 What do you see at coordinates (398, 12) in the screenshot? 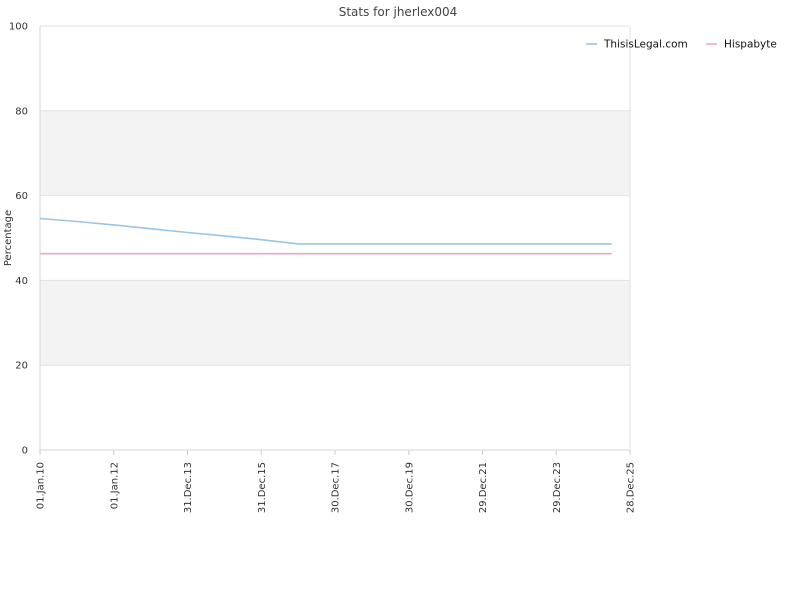
I see `chart-title: Stats for jherlex004` at bounding box center [398, 12].